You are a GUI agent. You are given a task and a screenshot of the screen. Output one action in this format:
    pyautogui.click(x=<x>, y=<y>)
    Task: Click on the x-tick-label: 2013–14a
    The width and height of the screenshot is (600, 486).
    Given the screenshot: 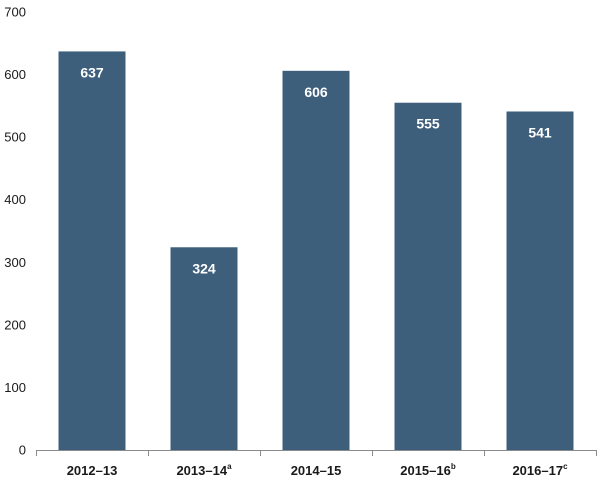 What is the action you would take?
    pyautogui.click(x=204, y=470)
    